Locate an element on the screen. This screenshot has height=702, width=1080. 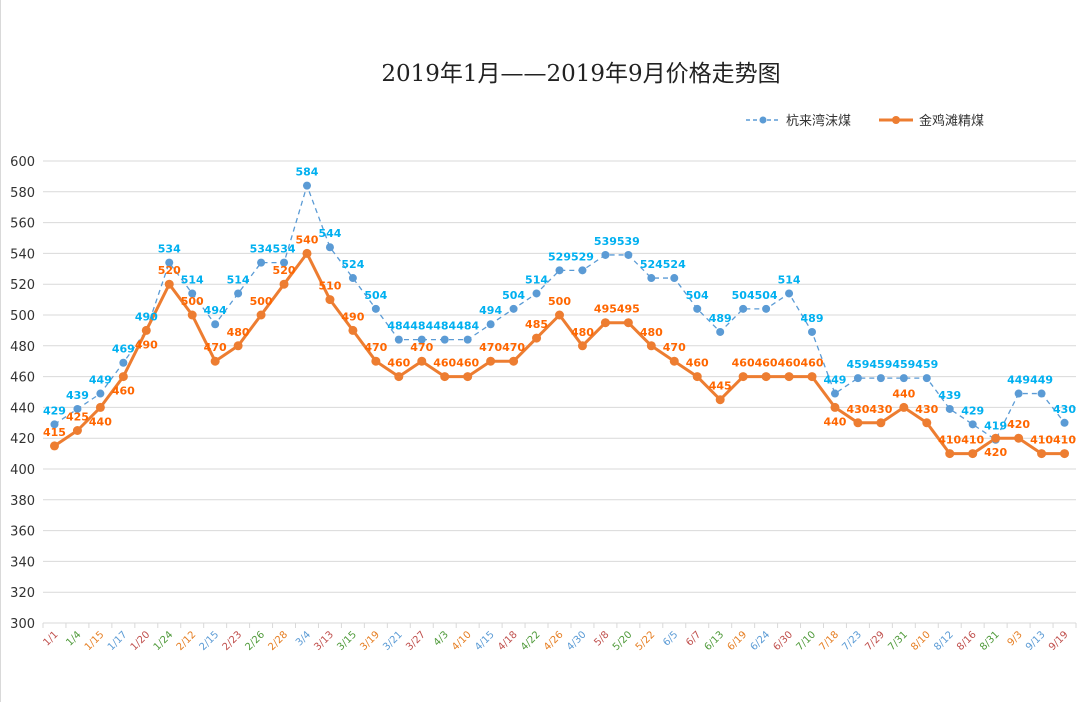
data-label-2: 485 is located at coordinates (536, 324).